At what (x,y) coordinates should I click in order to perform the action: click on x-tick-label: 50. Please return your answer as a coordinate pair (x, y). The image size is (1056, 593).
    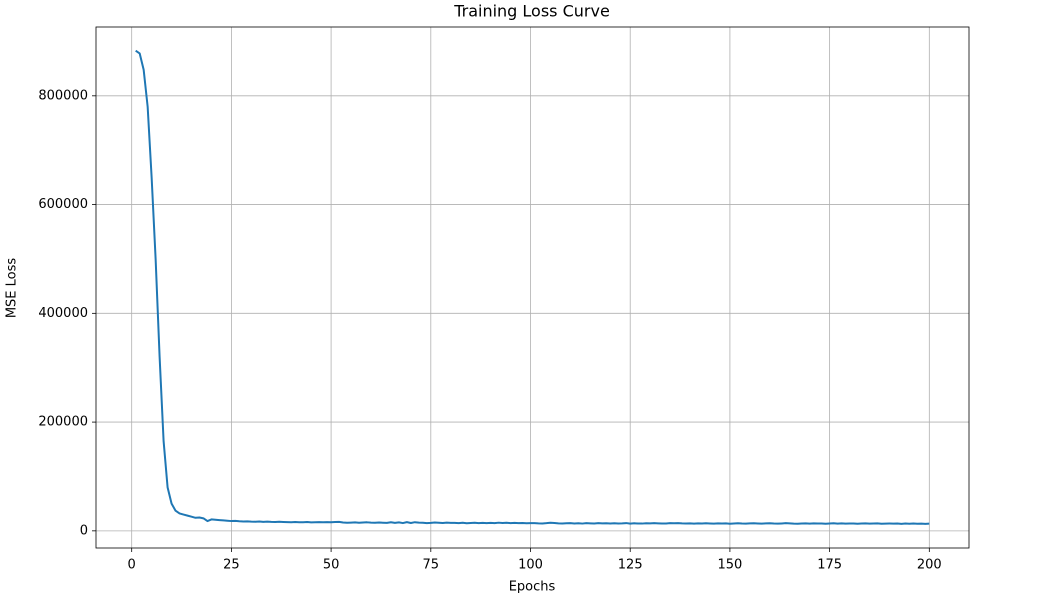
    Looking at the image, I should click on (331, 565).